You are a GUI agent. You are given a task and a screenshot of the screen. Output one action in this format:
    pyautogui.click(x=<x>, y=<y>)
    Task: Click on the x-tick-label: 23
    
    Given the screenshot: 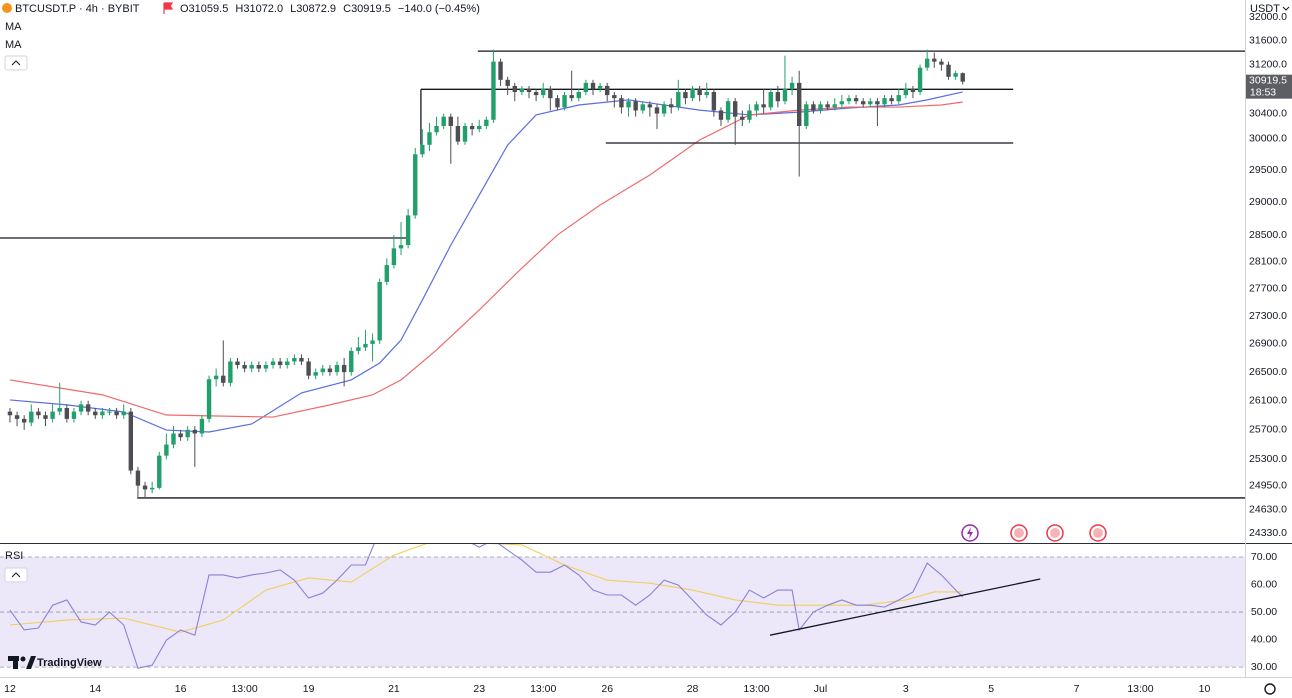 What is the action you would take?
    pyautogui.click(x=479, y=689)
    